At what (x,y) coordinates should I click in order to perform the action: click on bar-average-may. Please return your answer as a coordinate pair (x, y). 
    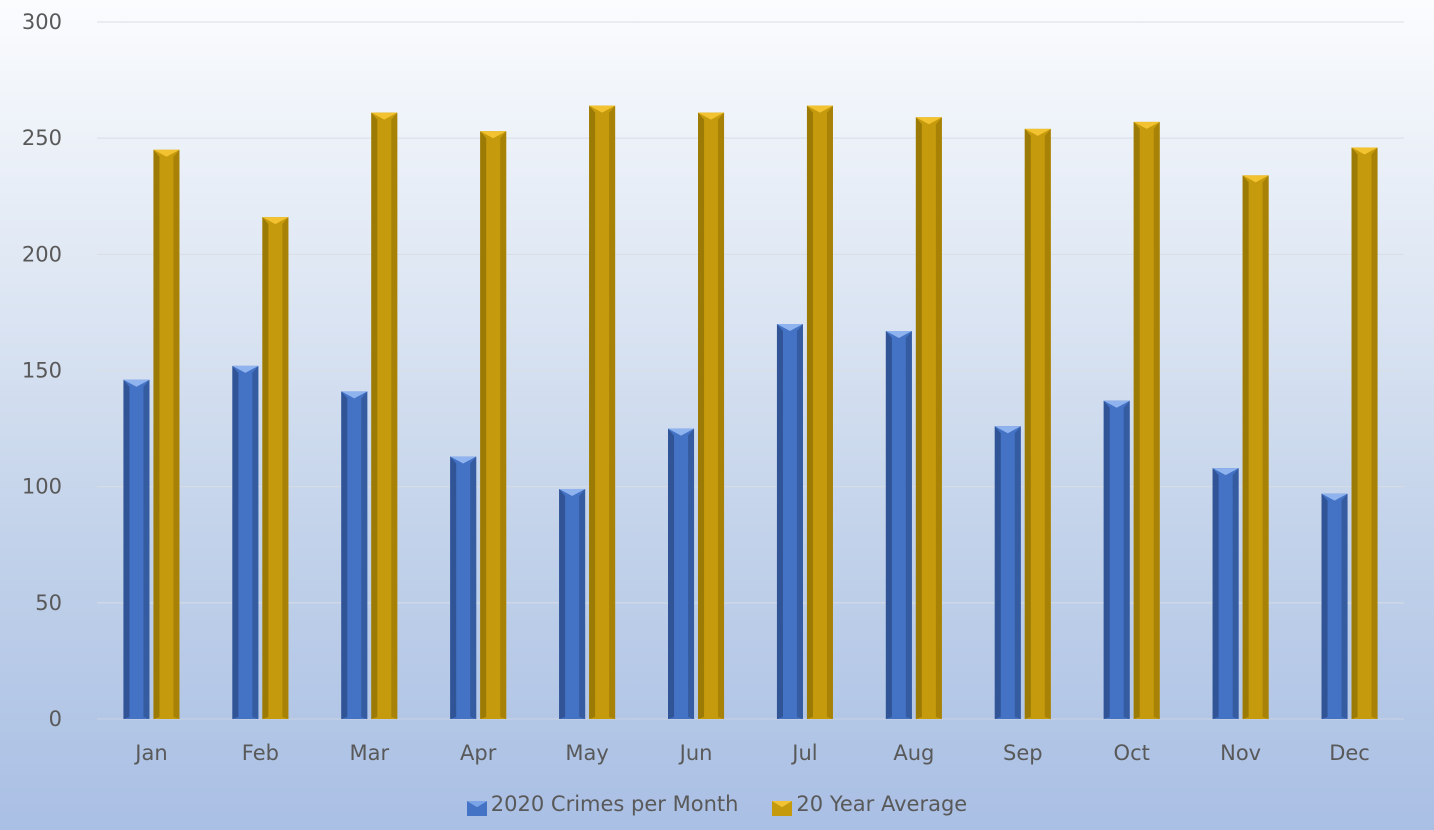
    Looking at the image, I should click on (602, 412).